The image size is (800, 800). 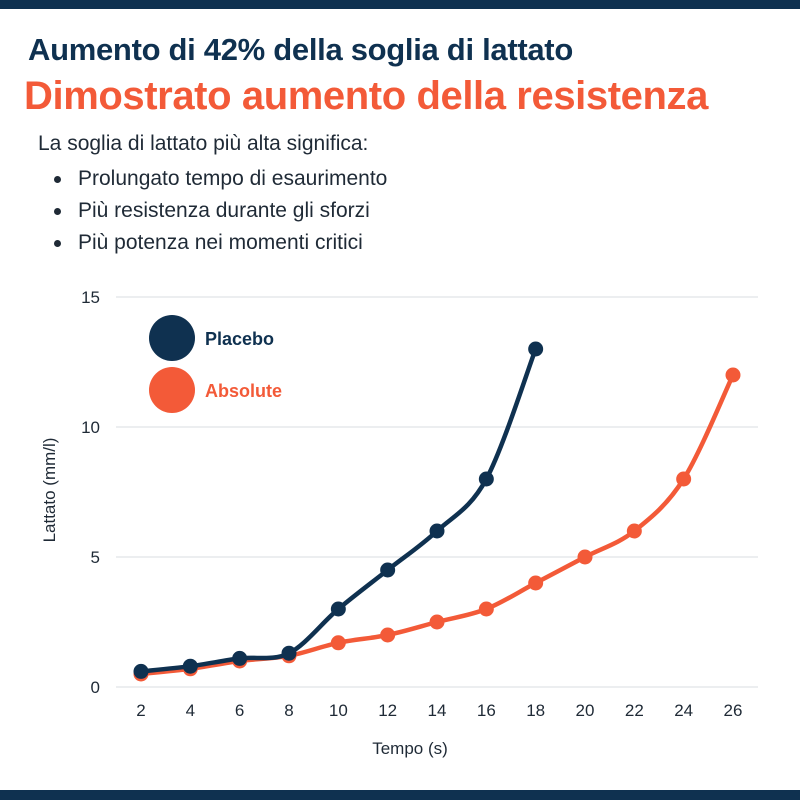 What do you see at coordinates (366, 96) in the screenshot?
I see `page-subtitle: Dimostrato aumento della resistenza` at bounding box center [366, 96].